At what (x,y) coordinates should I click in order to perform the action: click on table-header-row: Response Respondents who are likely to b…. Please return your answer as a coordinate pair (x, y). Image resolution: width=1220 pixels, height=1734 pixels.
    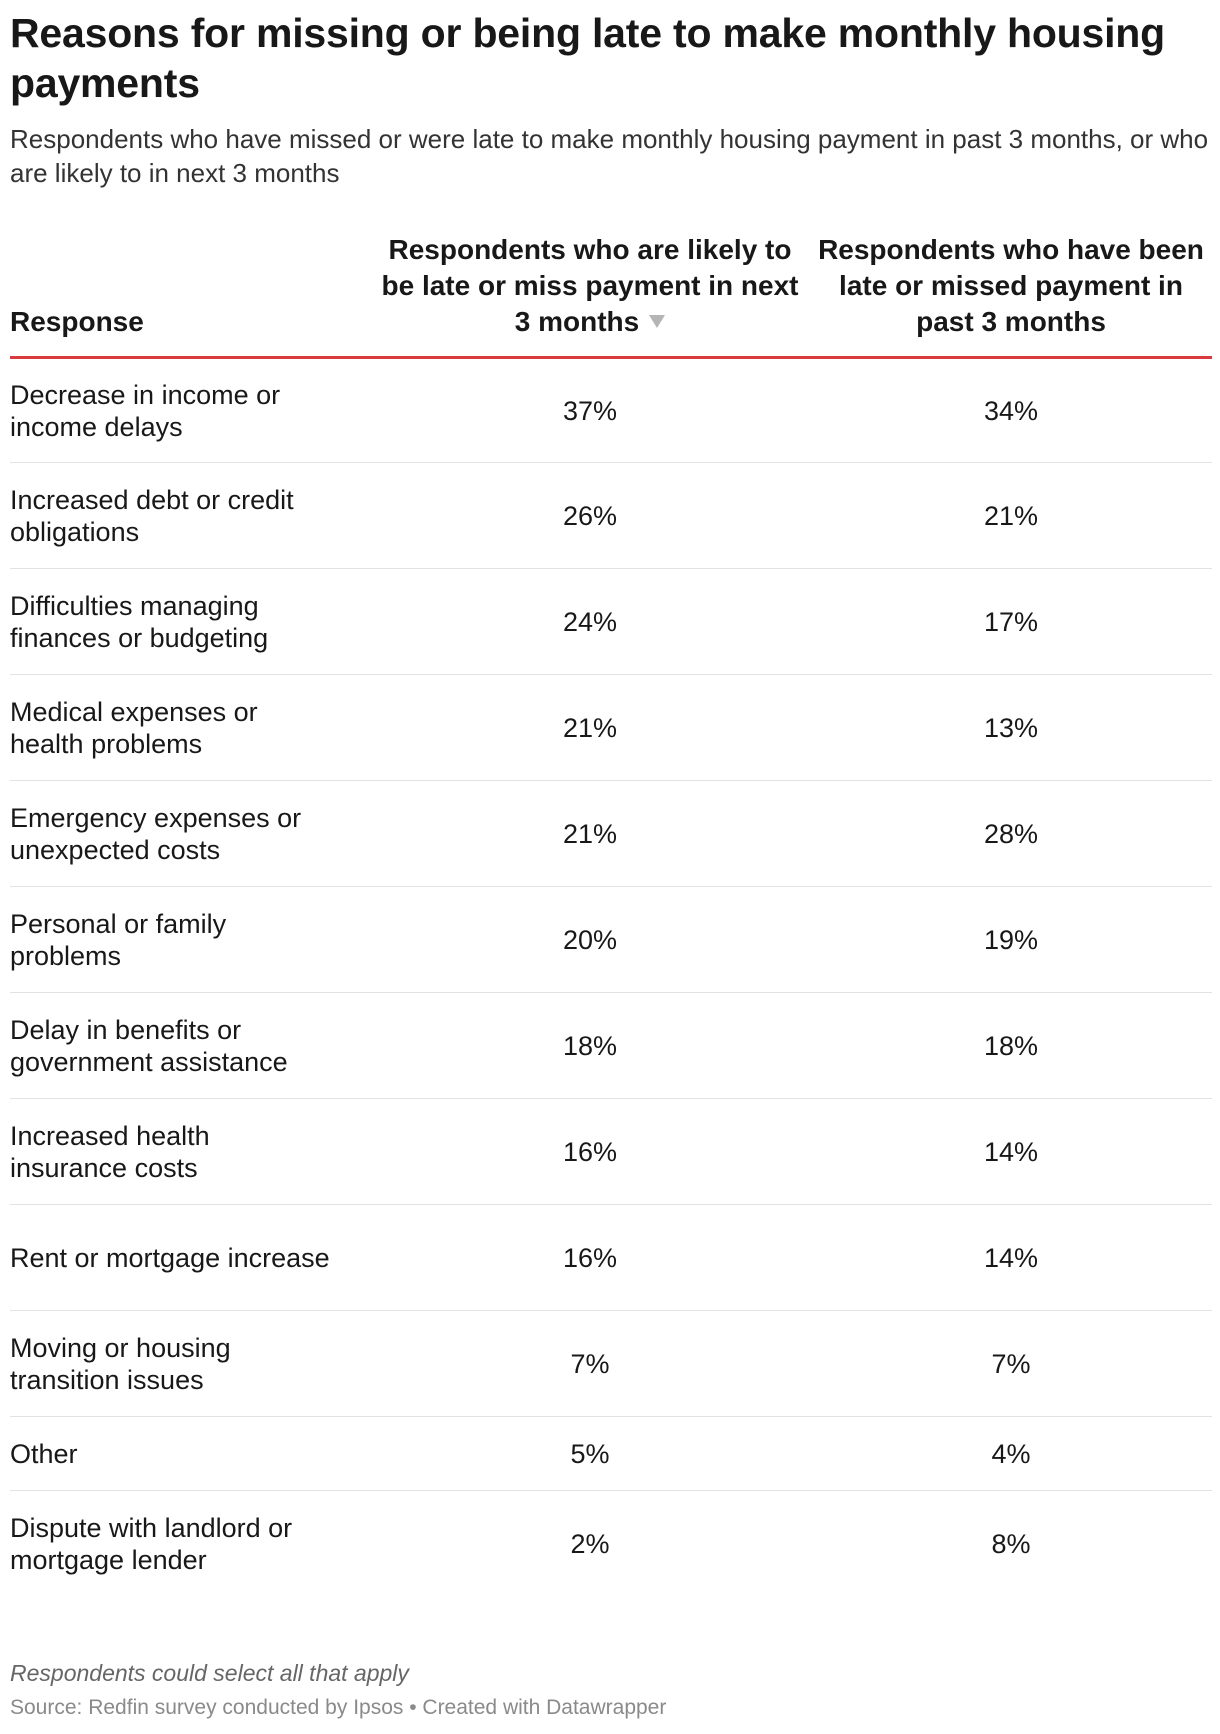
    Looking at the image, I should click on (611, 295).